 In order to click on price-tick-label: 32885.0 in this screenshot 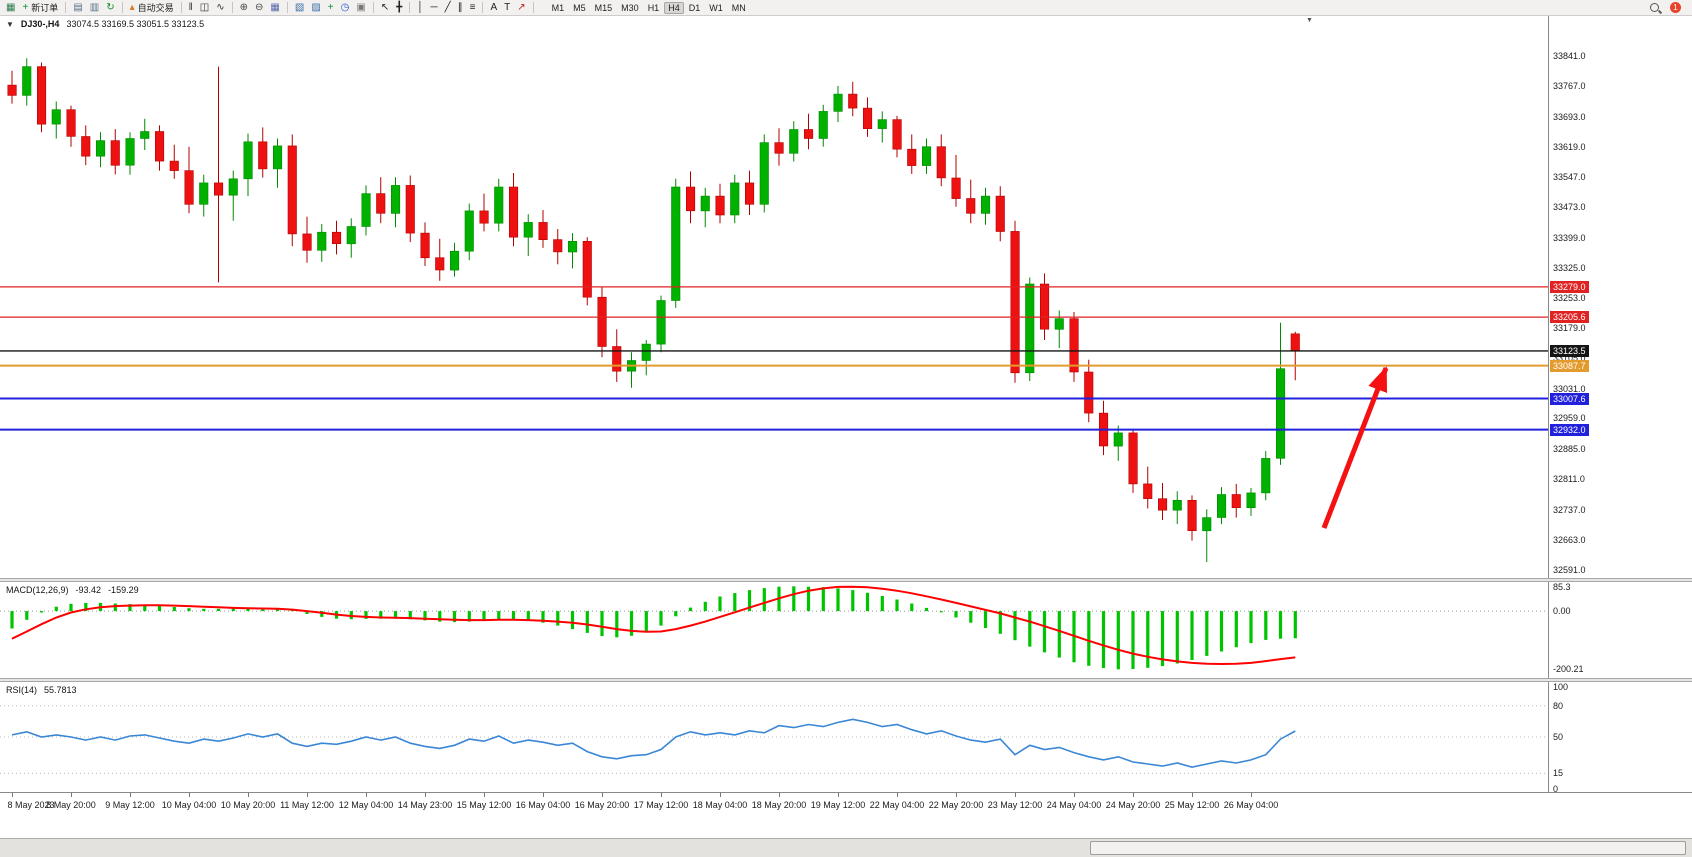, I will do `click(1569, 448)`.